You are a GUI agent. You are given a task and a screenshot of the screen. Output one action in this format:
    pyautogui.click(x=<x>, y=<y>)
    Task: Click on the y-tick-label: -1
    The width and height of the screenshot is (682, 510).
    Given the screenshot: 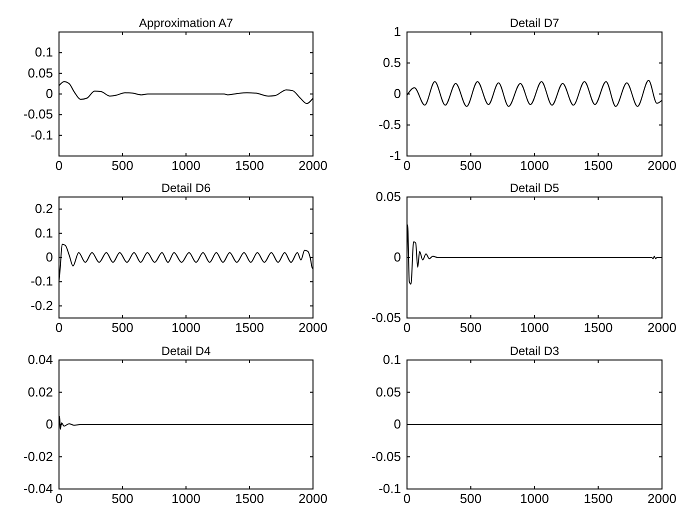 What is the action you would take?
    pyautogui.click(x=395, y=155)
    